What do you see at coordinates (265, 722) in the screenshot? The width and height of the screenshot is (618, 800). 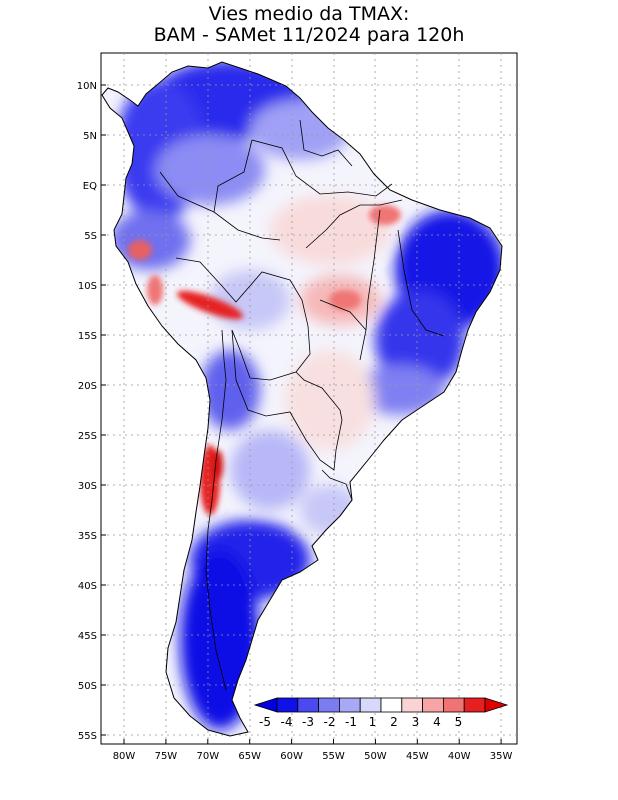 I see `colorbar-label: -5` at bounding box center [265, 722].